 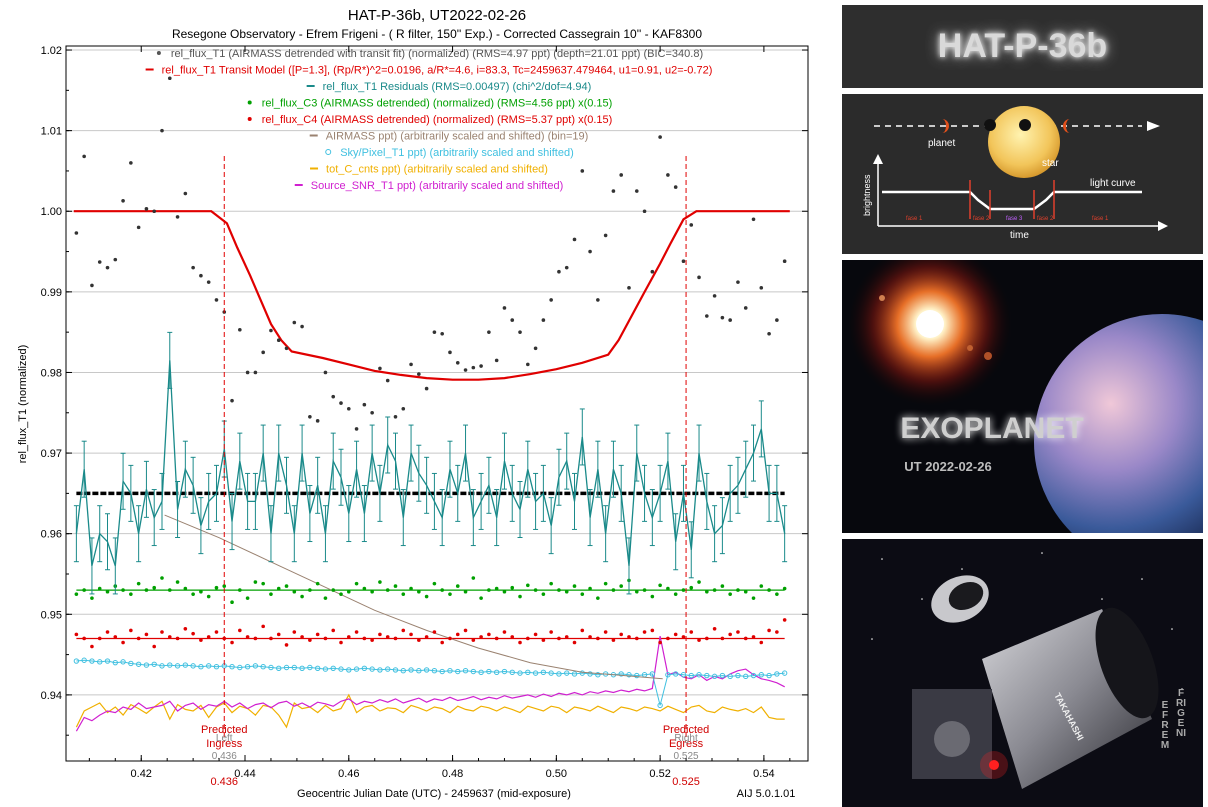 What do you see at coordinates (224, 782) in the screenshot?
I see `marker-axis-label: 0.436` at bounding box center [224, 782].